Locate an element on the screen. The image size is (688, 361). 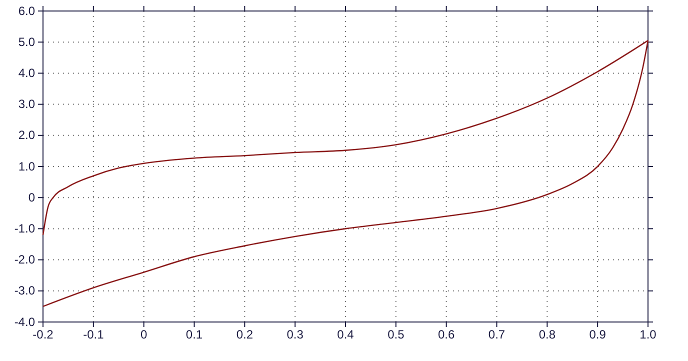
x-tick-label: 0.9 is located at coordinates (597, 335).